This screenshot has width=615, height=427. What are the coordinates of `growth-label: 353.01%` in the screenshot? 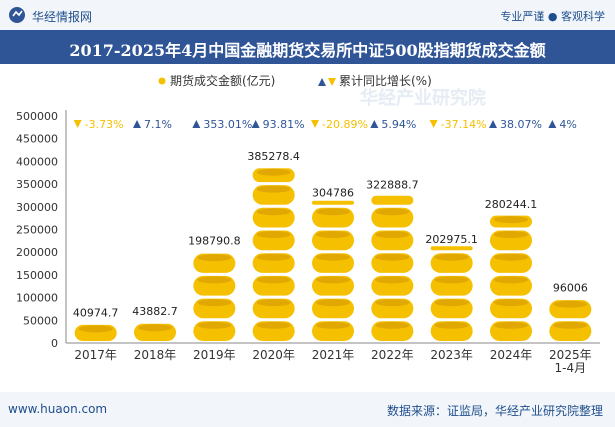 It's located at (227, 124).